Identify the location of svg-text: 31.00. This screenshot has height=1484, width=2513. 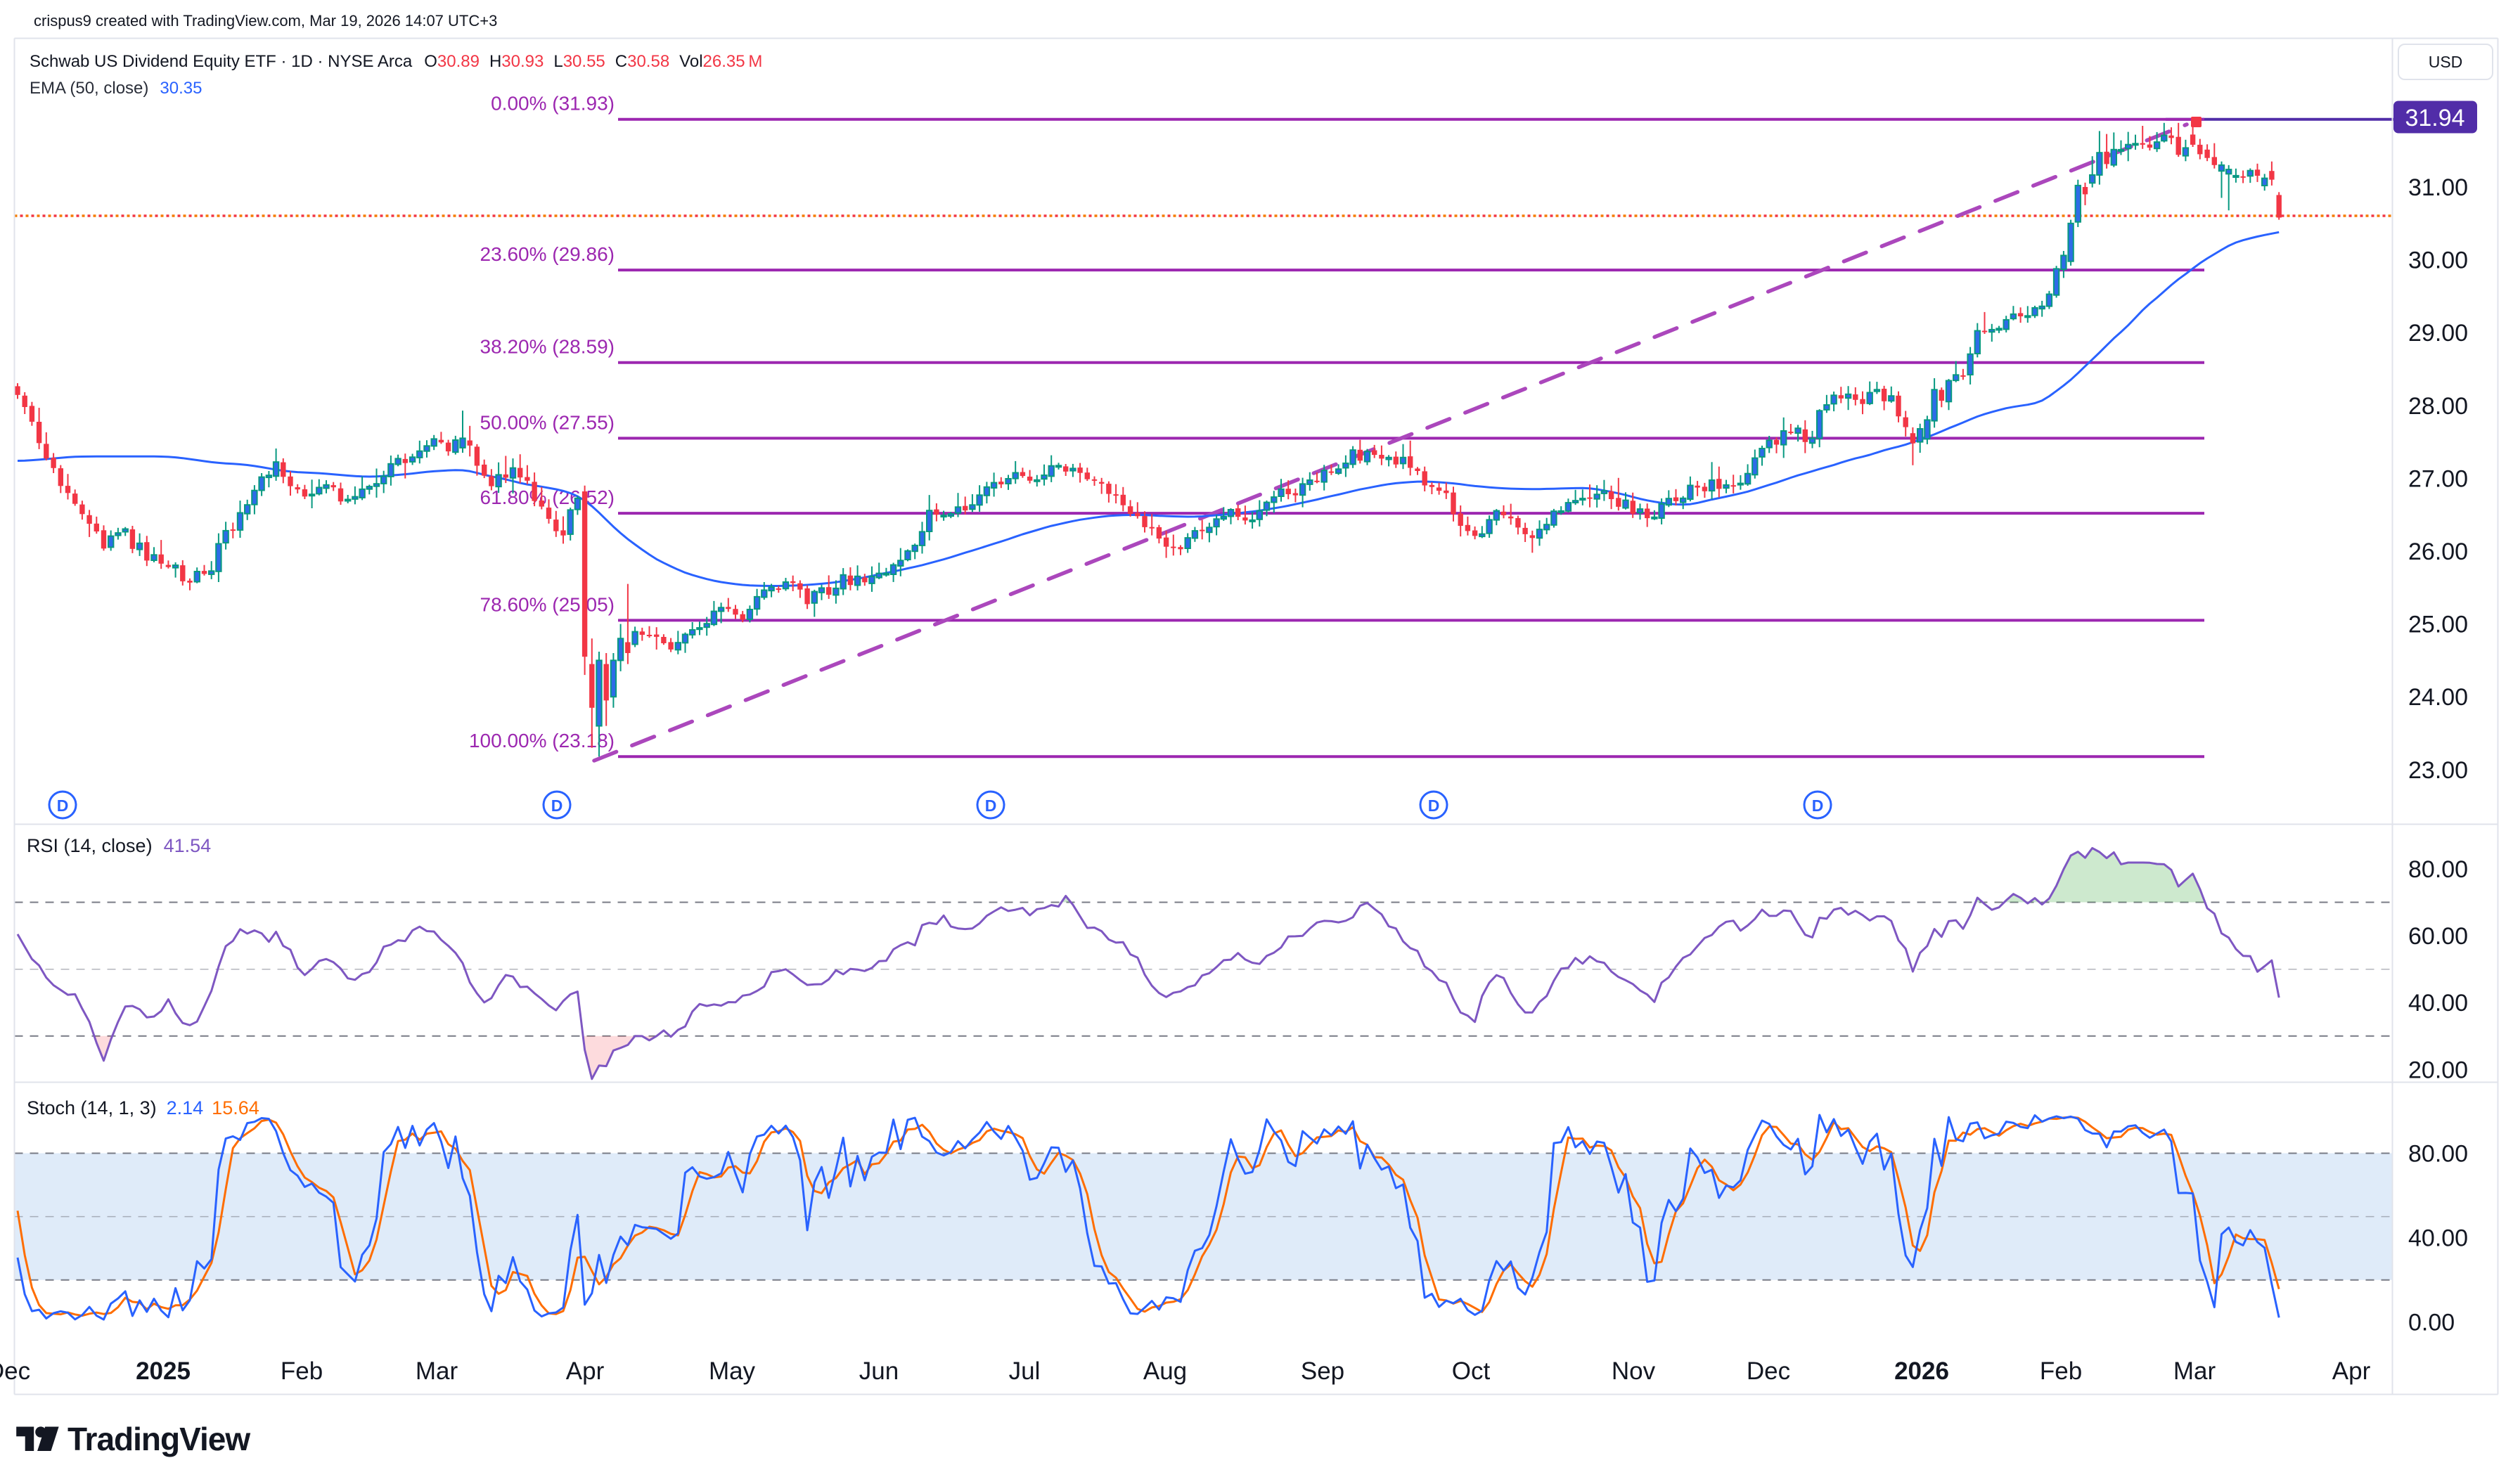
(2438, 187).